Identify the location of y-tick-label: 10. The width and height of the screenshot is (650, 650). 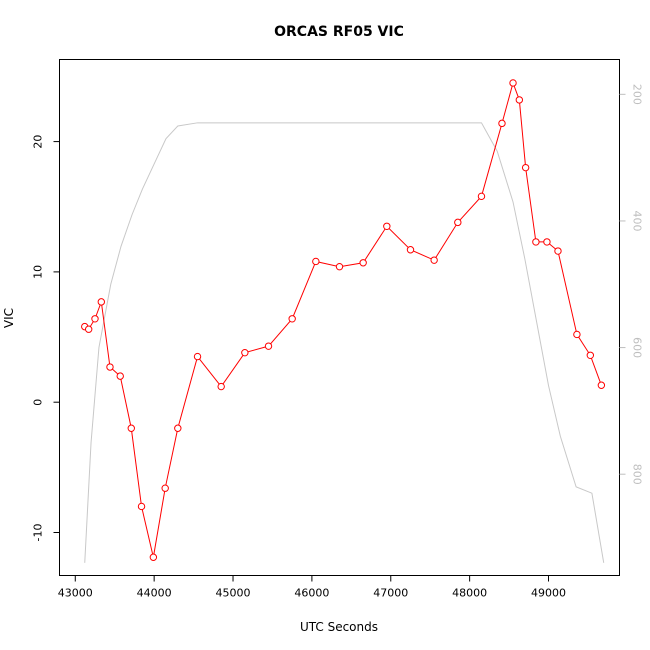
(38, 272).